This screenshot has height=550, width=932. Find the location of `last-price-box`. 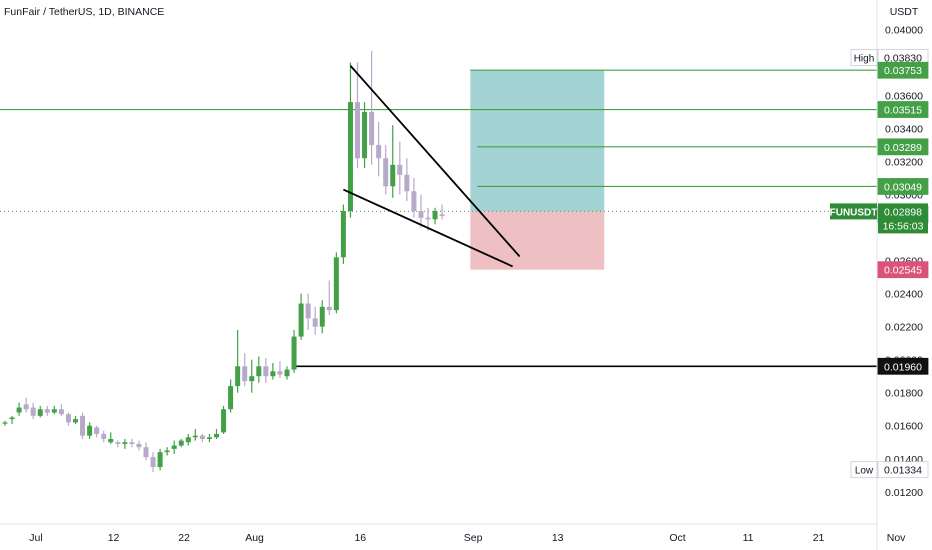

last-price-box is located at coordinates (903, 218).